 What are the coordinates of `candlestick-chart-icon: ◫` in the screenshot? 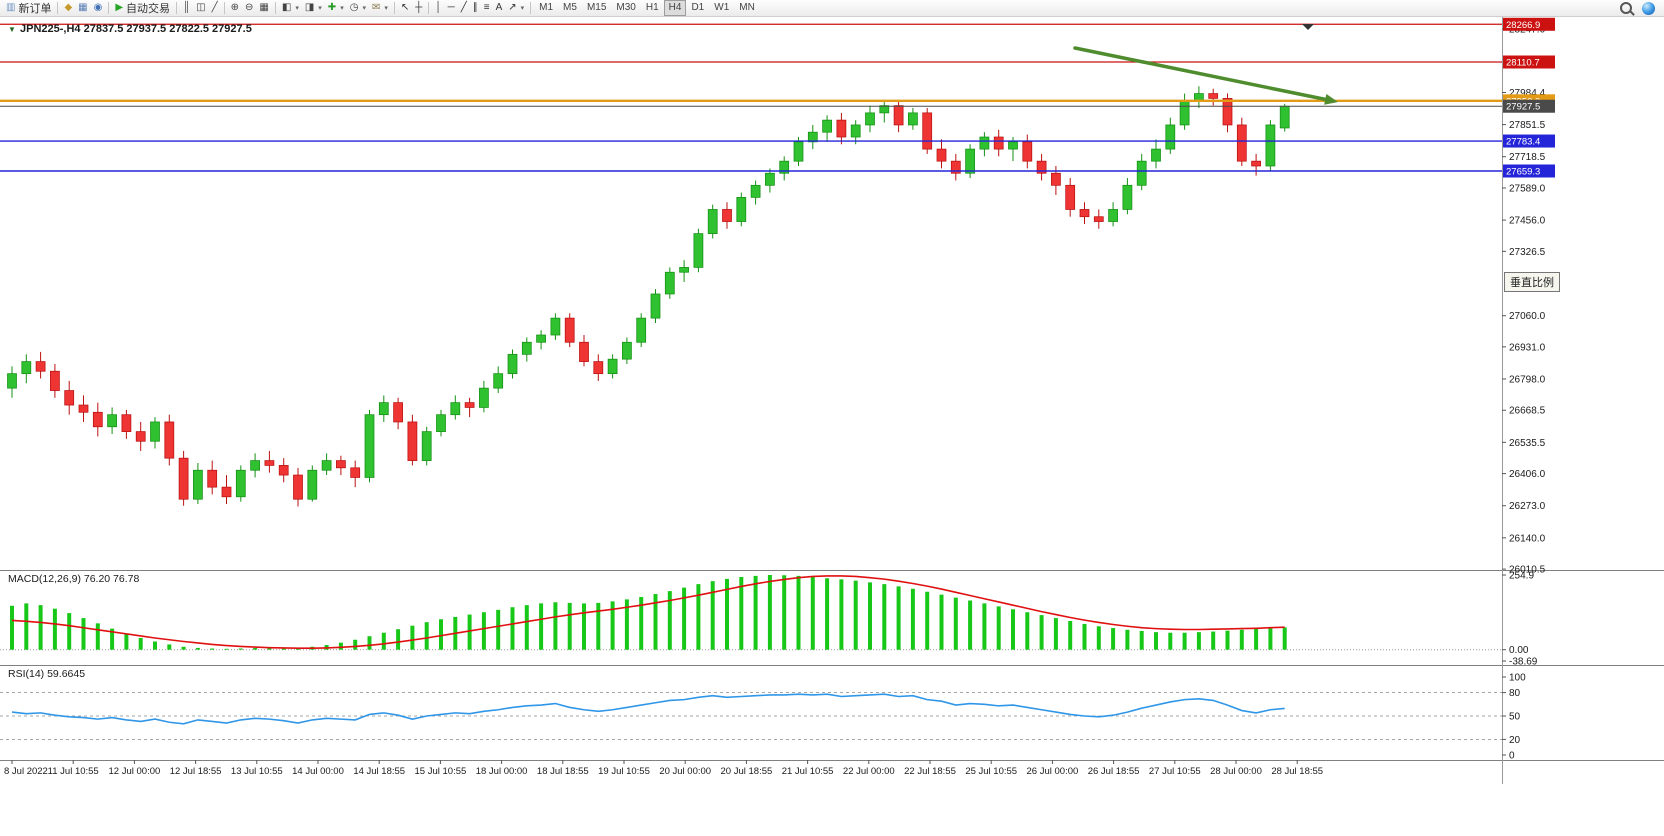 It's located at (200, 8).